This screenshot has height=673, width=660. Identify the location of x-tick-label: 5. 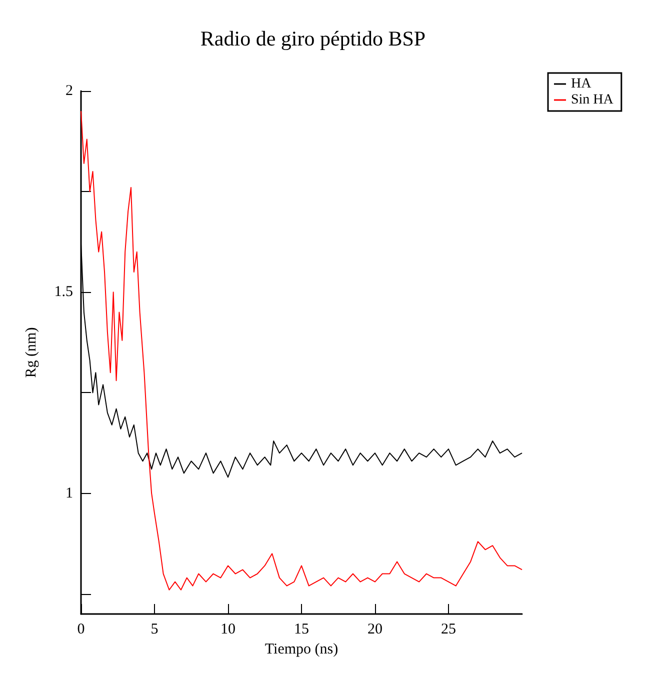
(154, 630).